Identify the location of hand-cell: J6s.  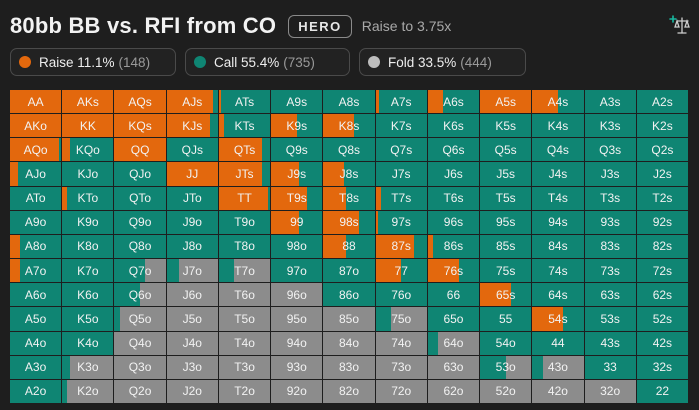
(453, 174).